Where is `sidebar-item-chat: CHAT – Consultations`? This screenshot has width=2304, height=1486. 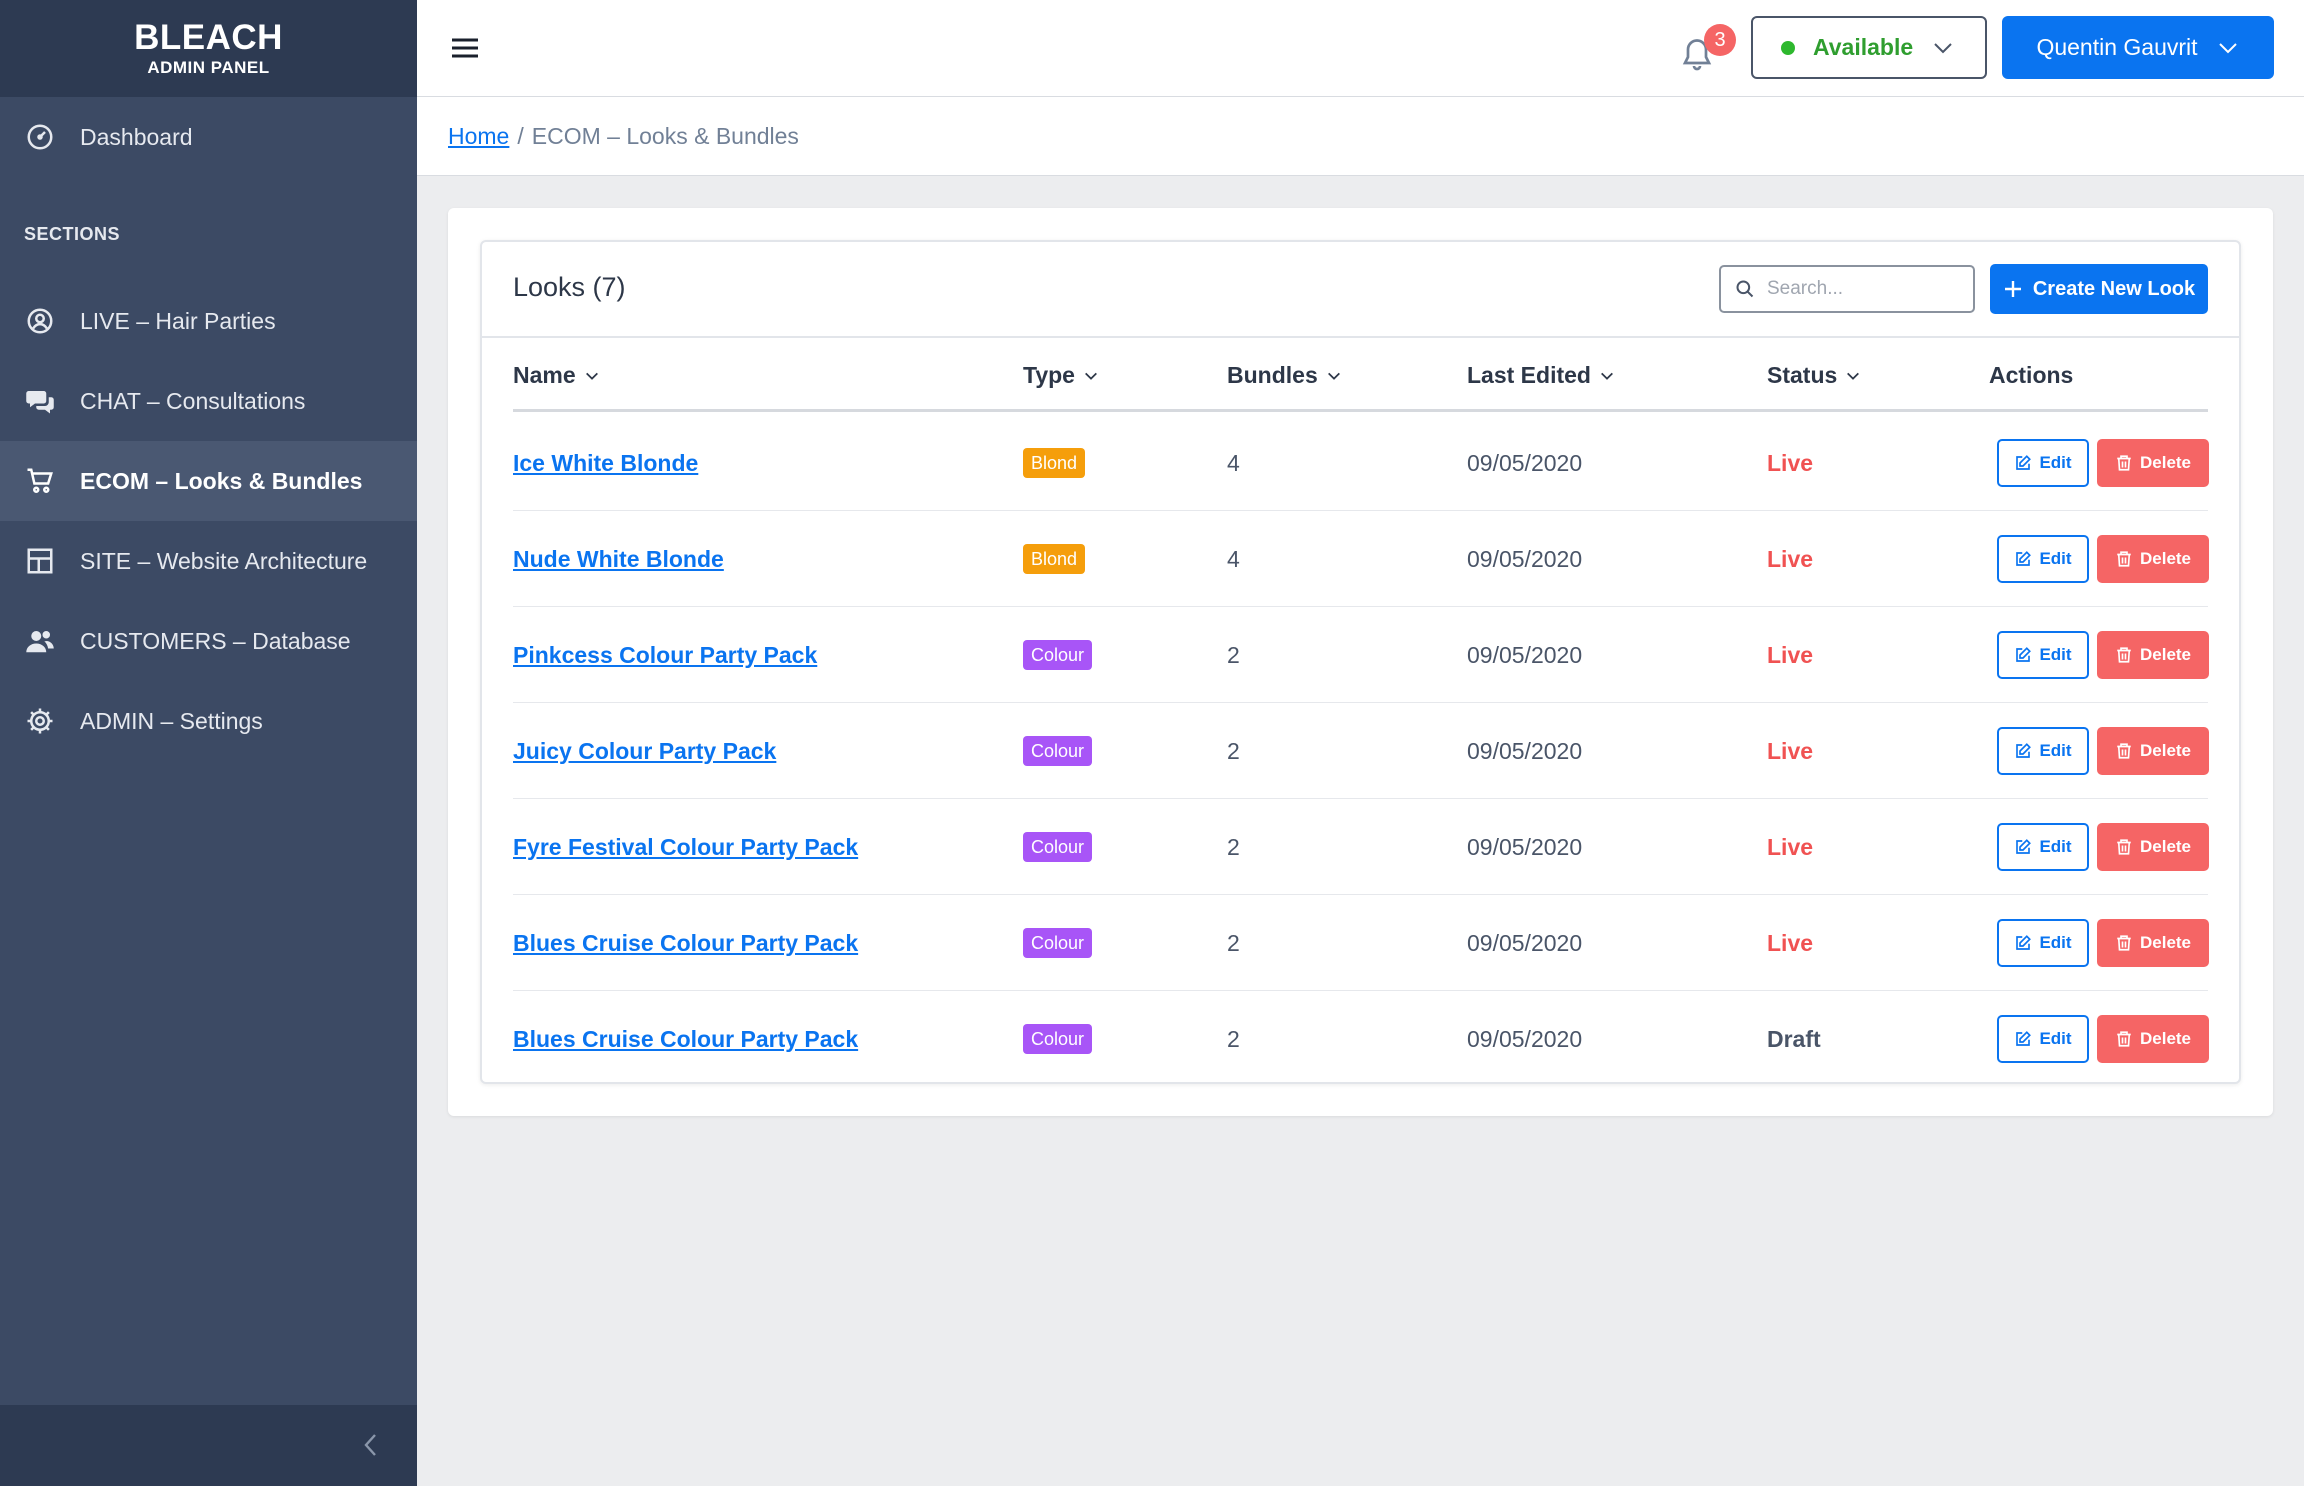
sidebar-item-chat: CHAT – Consultations is located at coordinates (208, 401).